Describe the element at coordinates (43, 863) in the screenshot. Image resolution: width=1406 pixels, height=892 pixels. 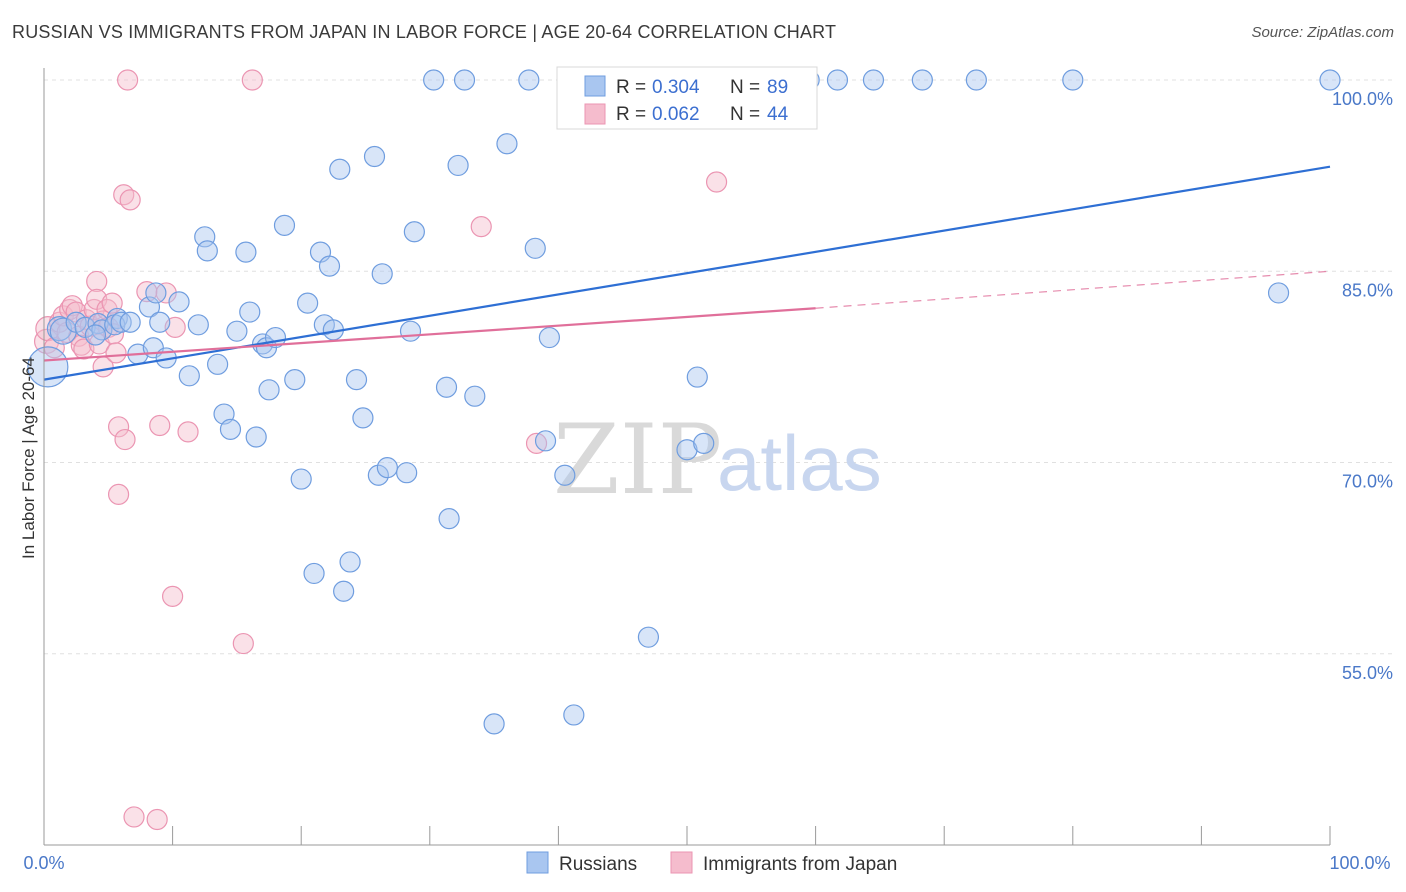
I see `x-tick-label-min: 0.0%` at that location.